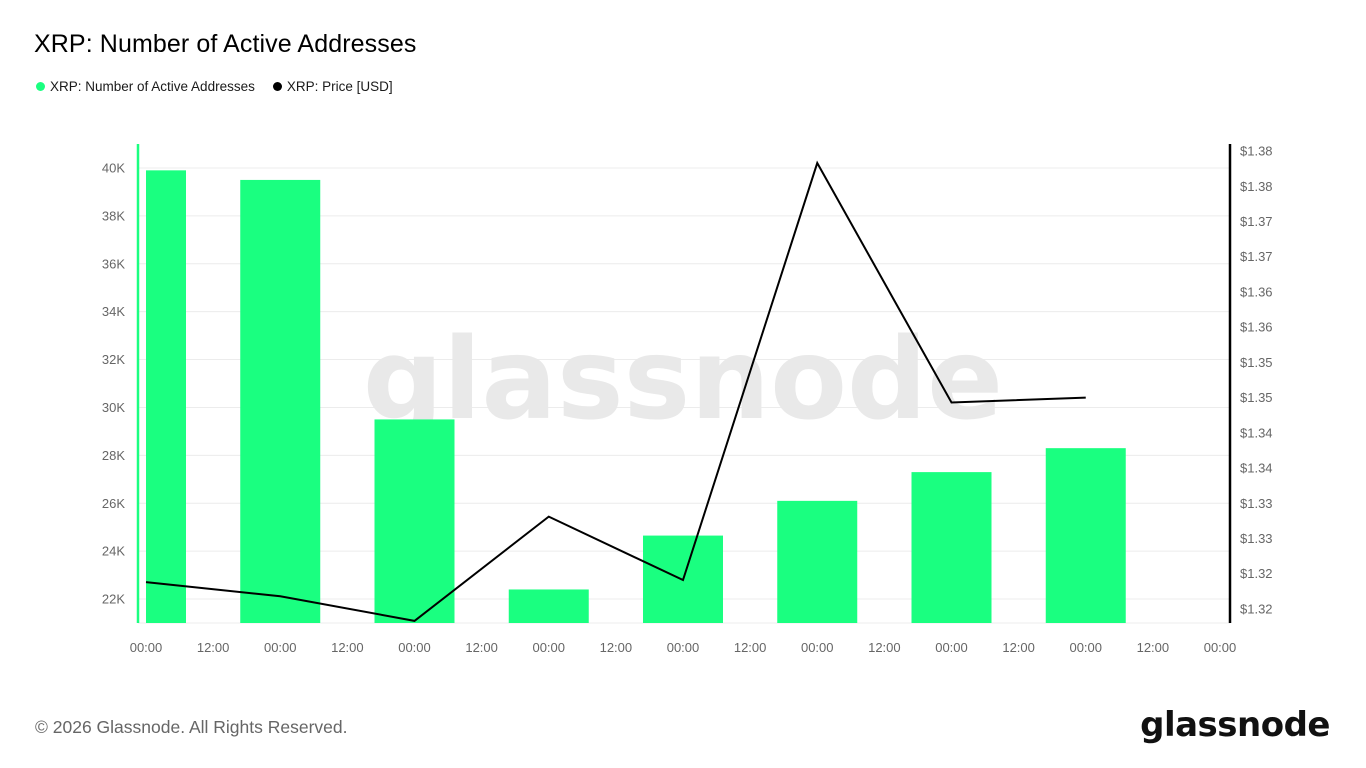 This screenshot has width=1366, height=768. I want to click on legend-item-active-addresses: XRP: Number of Active Addresses, so click(145, 86).